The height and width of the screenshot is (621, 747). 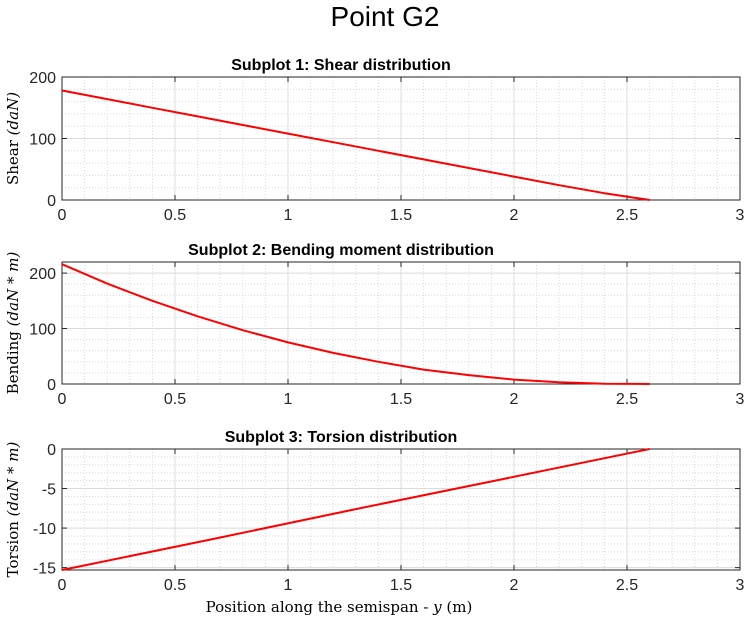 What do you see at coordinates (341, 437) in the screenshot?
I see `subplot-title: Subplot 3: Torsion distribution` at bounding box center [341, 437].